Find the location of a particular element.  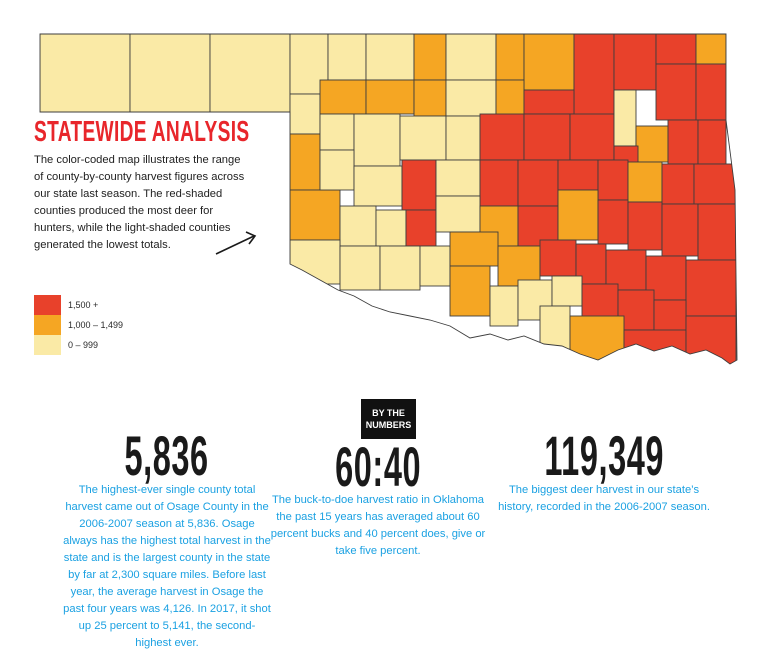

legend-item-high: 1,500 + is located at coordinates (78, 305).